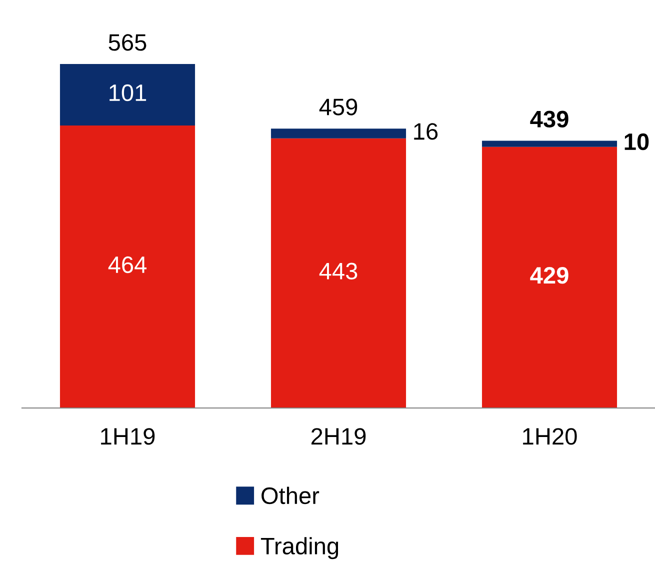 Image resolution: width=655 pixels, height=569 pixels. What do you see at coordinates (299, 548) in the screenshot?
I see `legend-label: Trading` at bounding box center [299, 548].